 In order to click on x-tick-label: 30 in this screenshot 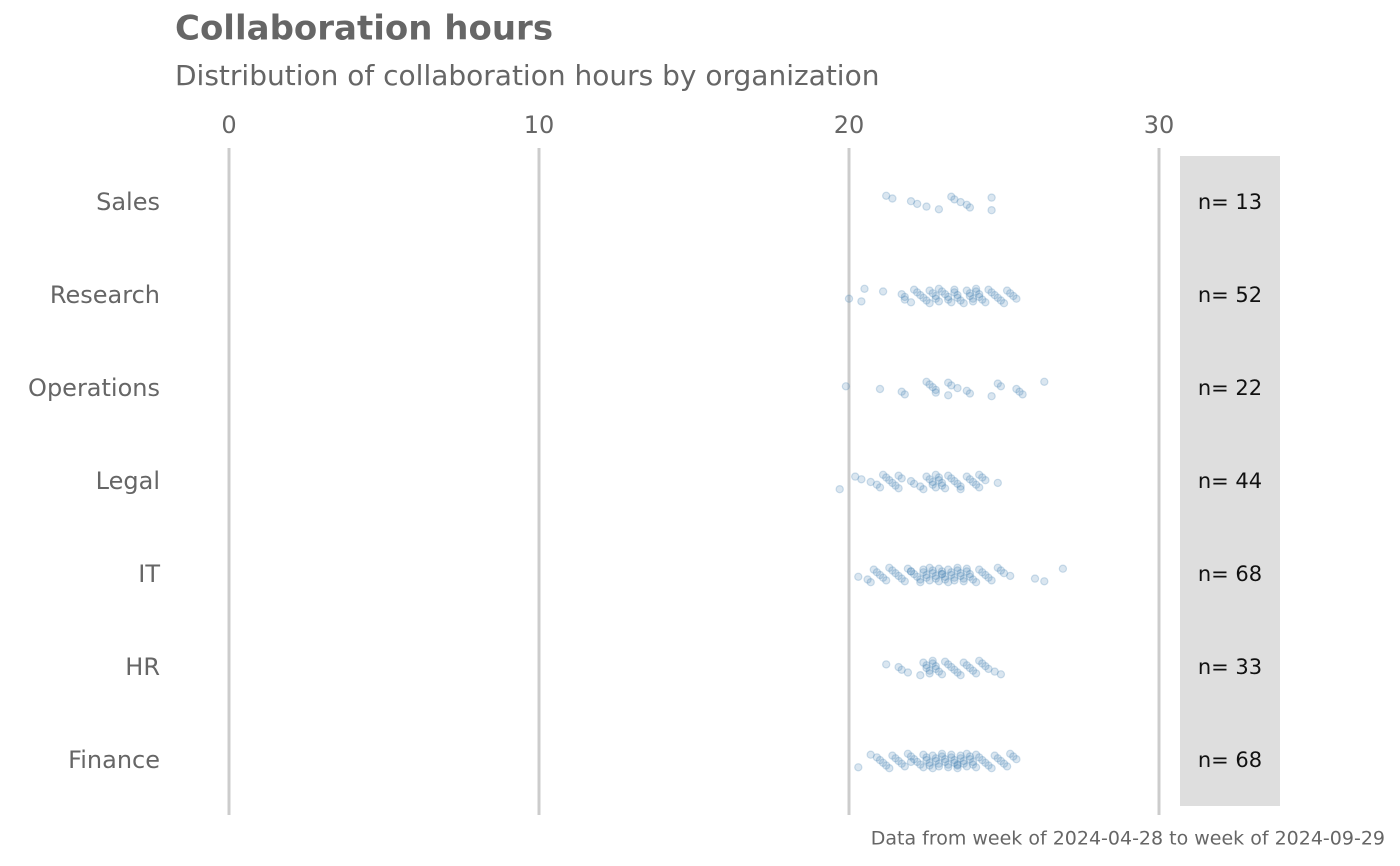, I will do `click(1159, 125)`.